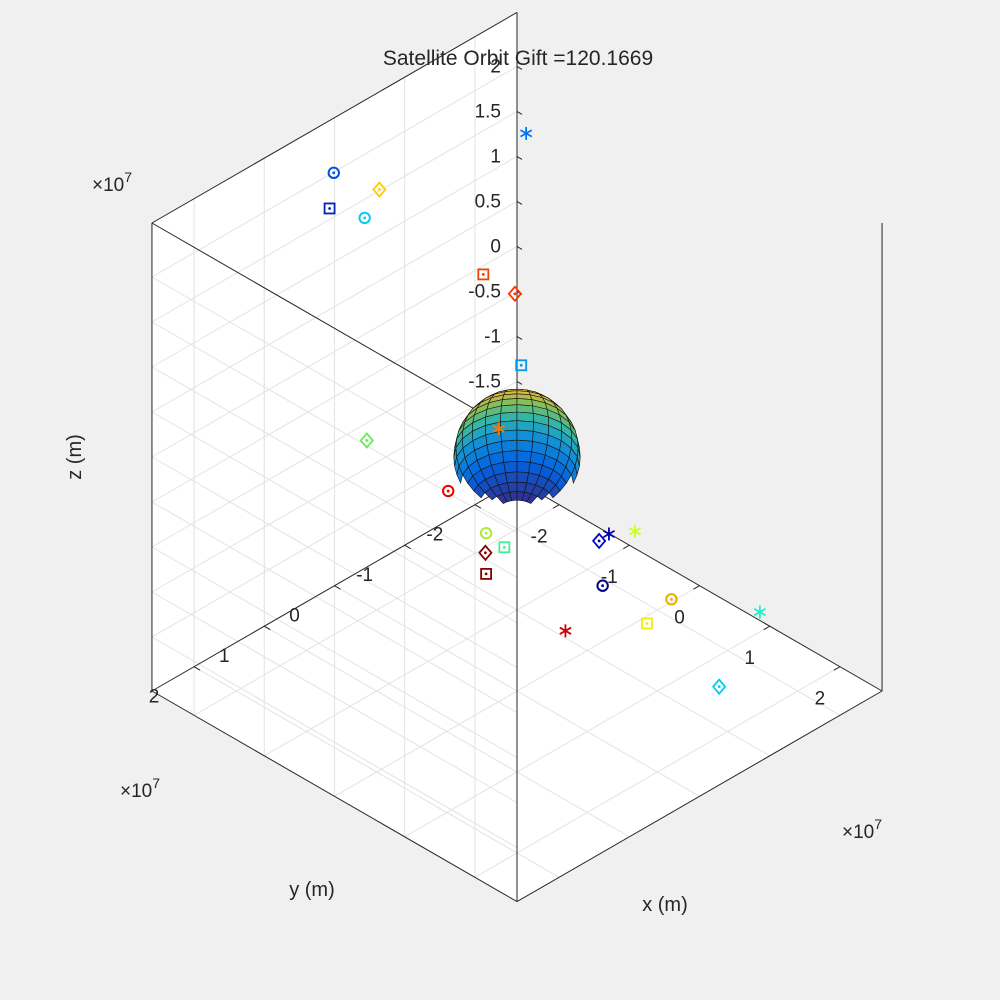  I want to click on x-exponent-label: ×10⁷, so click(862, 829).